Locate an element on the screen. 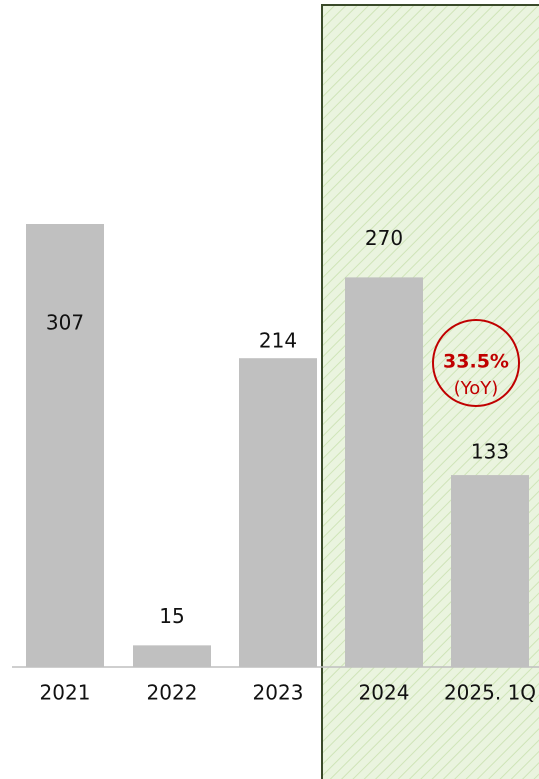  value-label: 270 is located at coordinates (384, 238).